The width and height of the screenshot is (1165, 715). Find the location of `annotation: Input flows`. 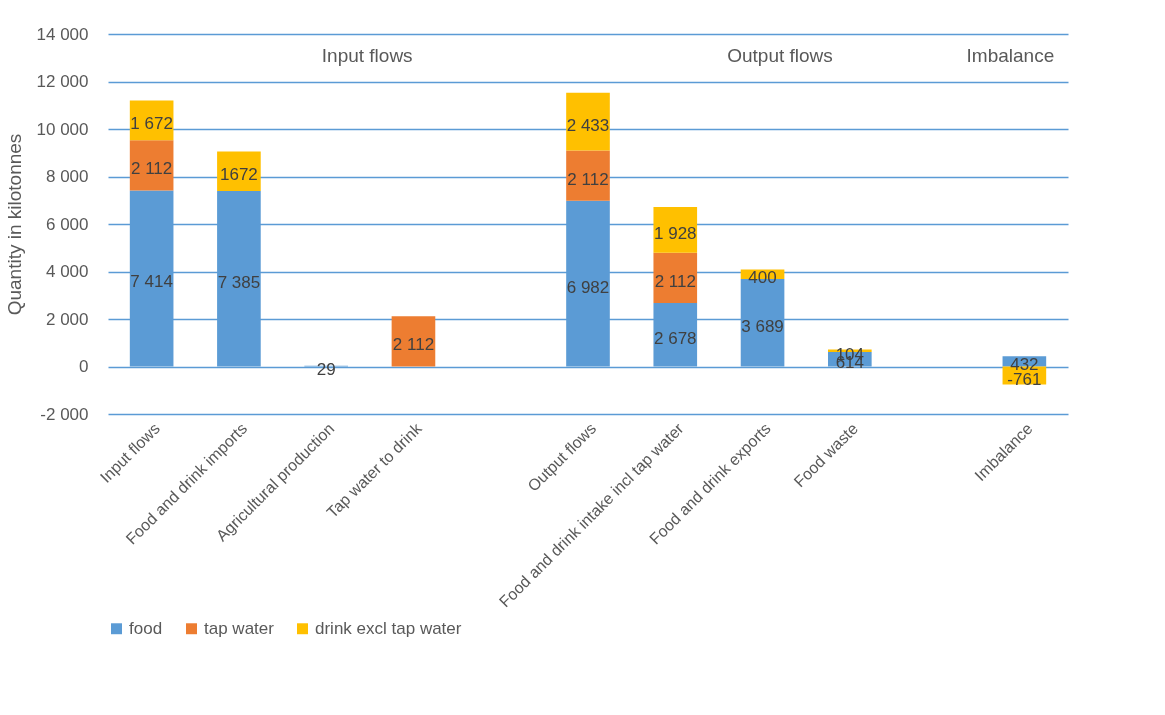

annotation: Input flows is located at coordinates (367, 55).